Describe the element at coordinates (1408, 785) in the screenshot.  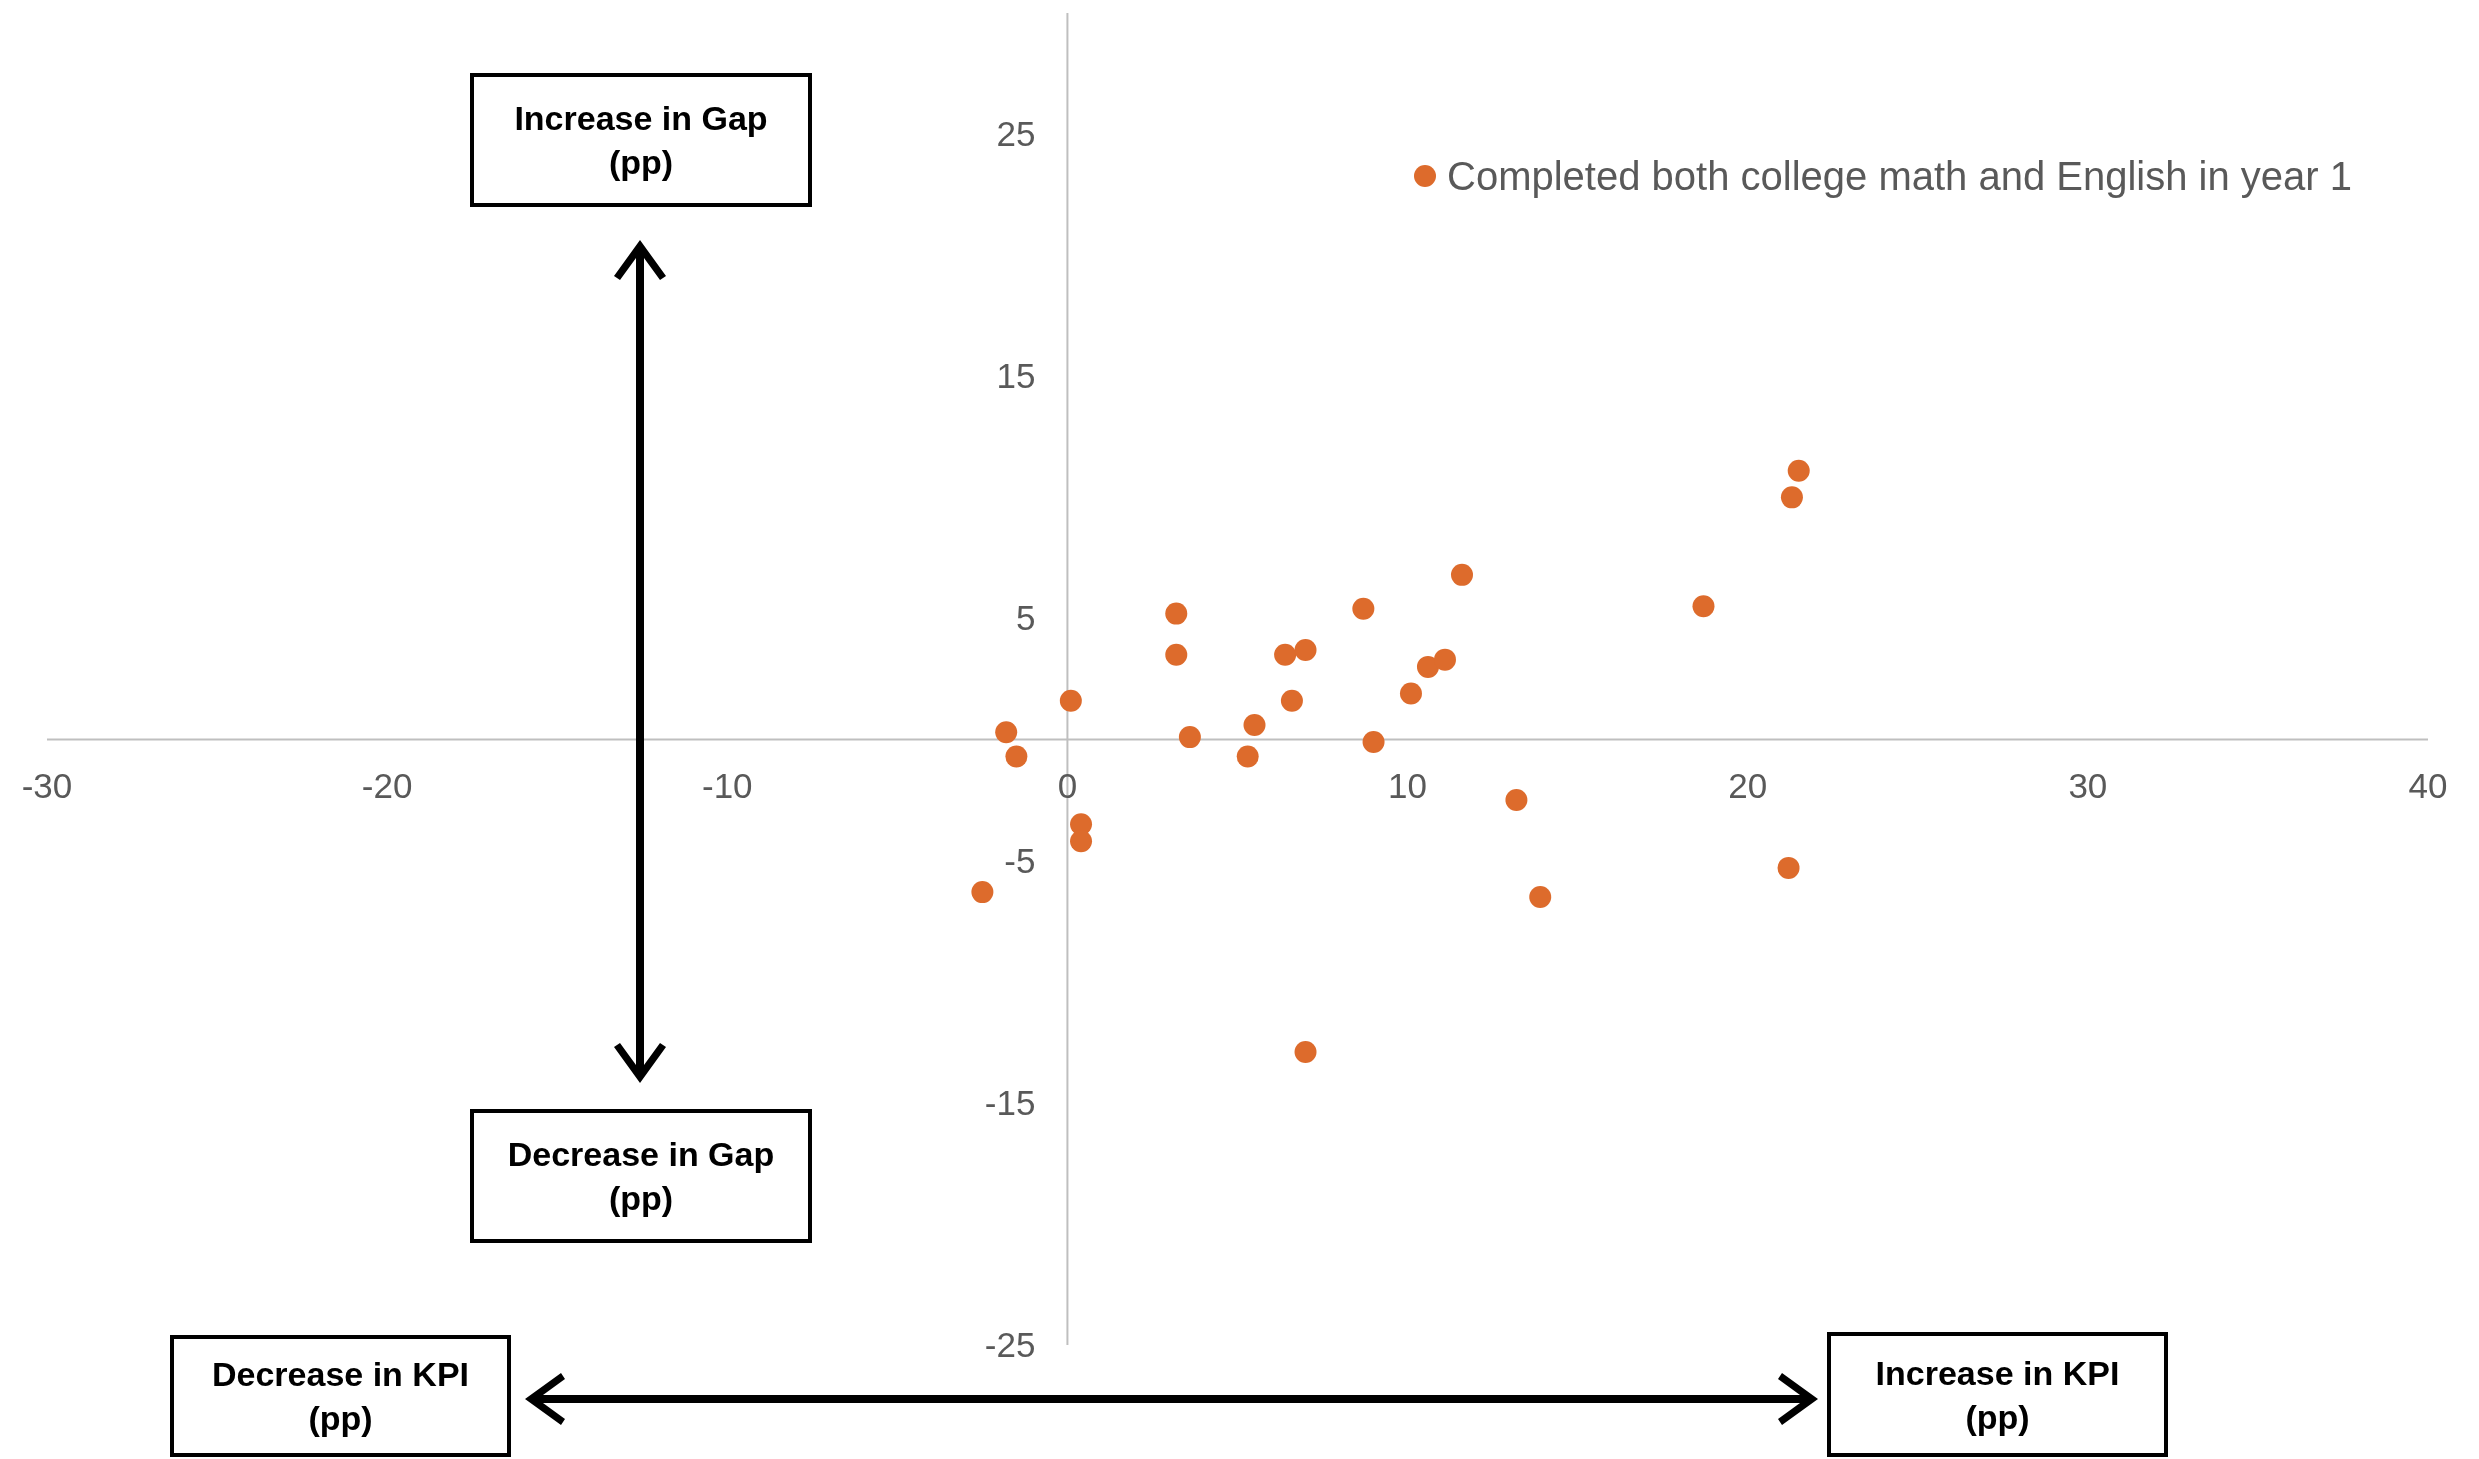
I see `x-tick-label: 10` at that location.